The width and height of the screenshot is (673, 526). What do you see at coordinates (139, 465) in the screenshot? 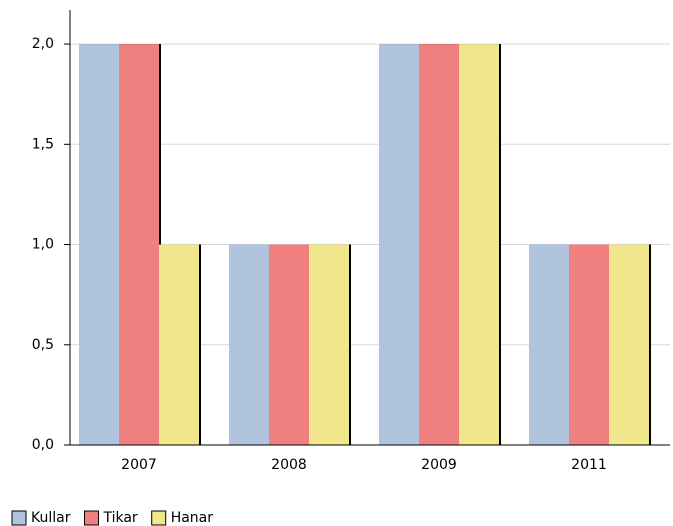
I see `x-tick-label: 2007` at bounding box center [139, 465].